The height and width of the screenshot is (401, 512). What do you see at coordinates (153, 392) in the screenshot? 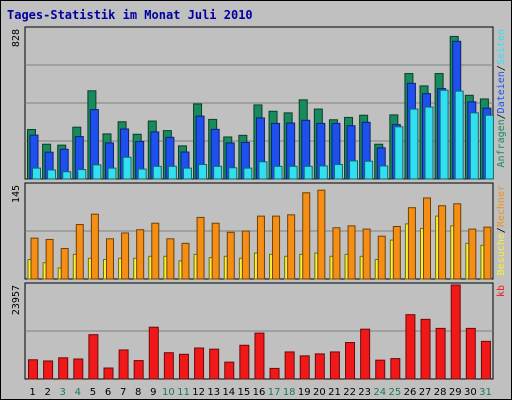
I see `day-label: 9` at bounding box center [153, 392].